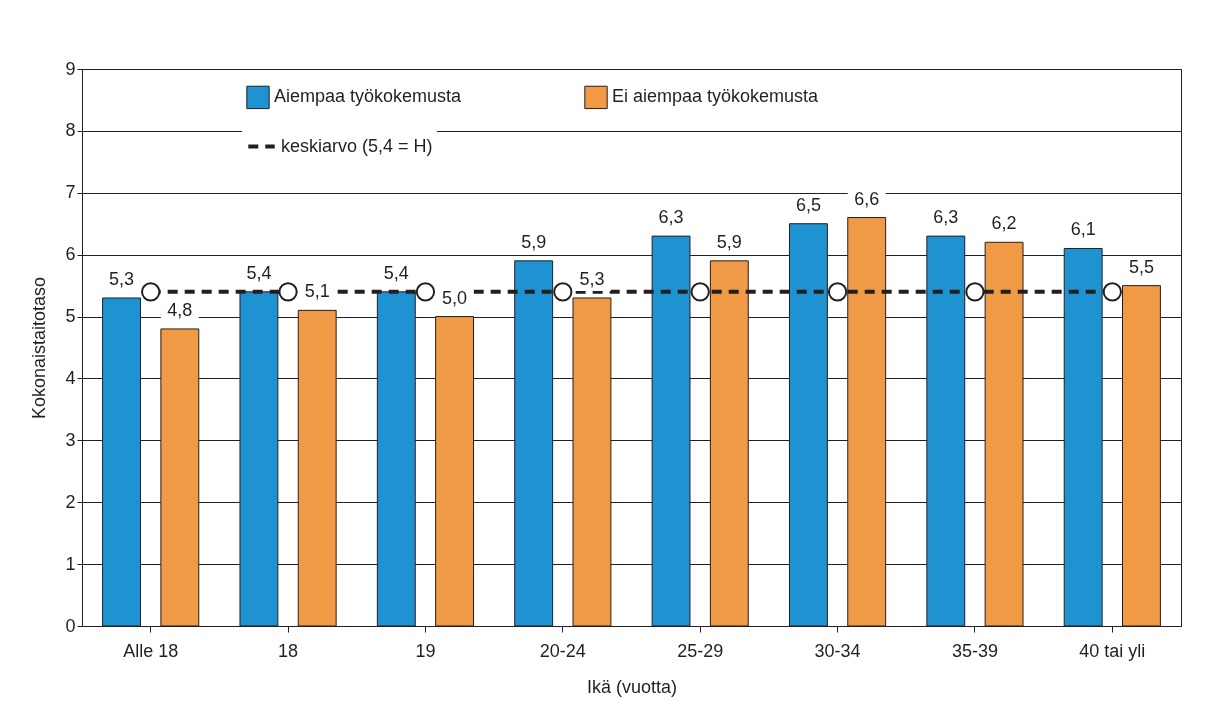 The image size is (1209, 722). What do you see at coordinates (70, 625) in the screenshot?
I see `y-tick-label: 0` at bounding box center [70, 625].